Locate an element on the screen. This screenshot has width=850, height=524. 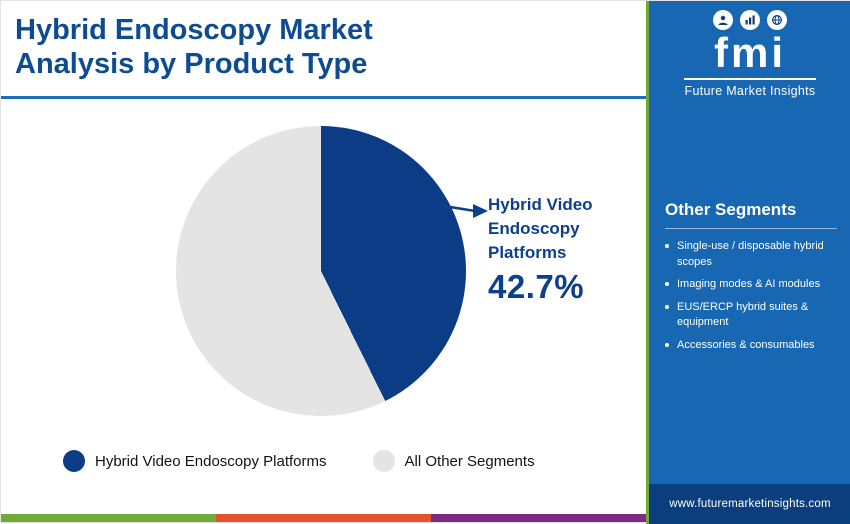
stripe-purple is located at coordinates (538, 518).